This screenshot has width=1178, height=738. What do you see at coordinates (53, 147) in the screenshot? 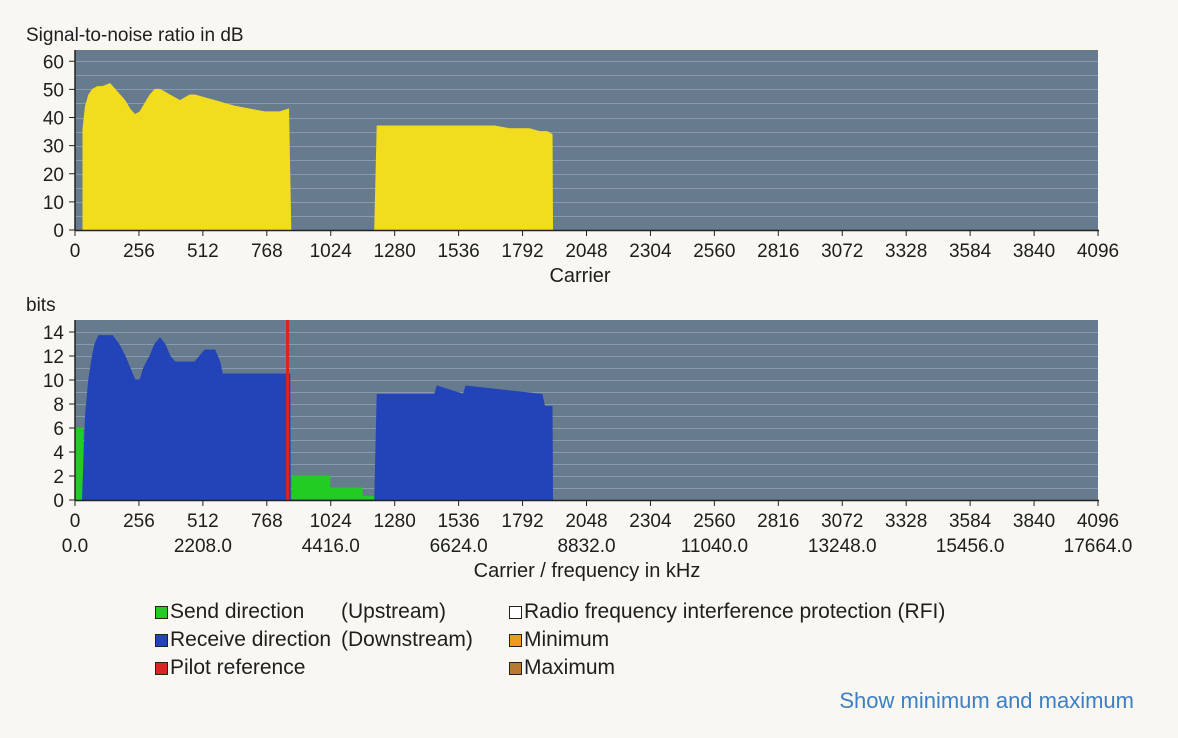
I see `y-tick-label: 30` at bounding box center [53, 147].